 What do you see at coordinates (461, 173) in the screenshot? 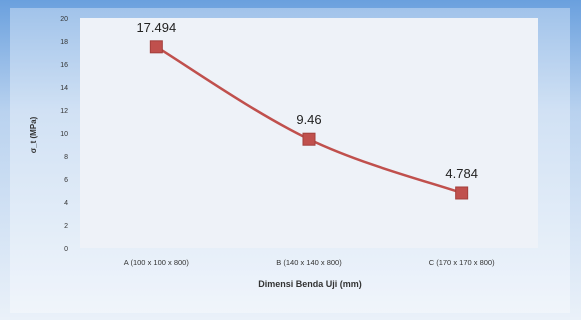
I see `data-label: 4.784` at bounding box center [461, 173].